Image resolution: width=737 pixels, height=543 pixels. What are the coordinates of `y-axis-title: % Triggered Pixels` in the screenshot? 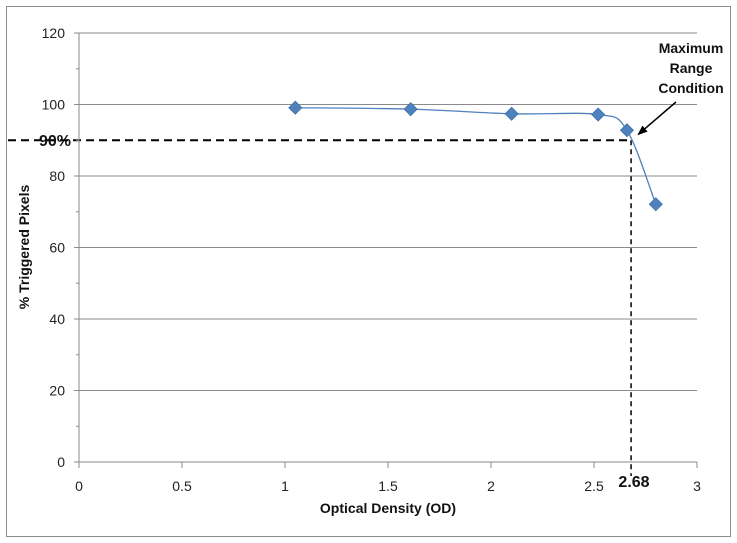 It's located at (24, 247).